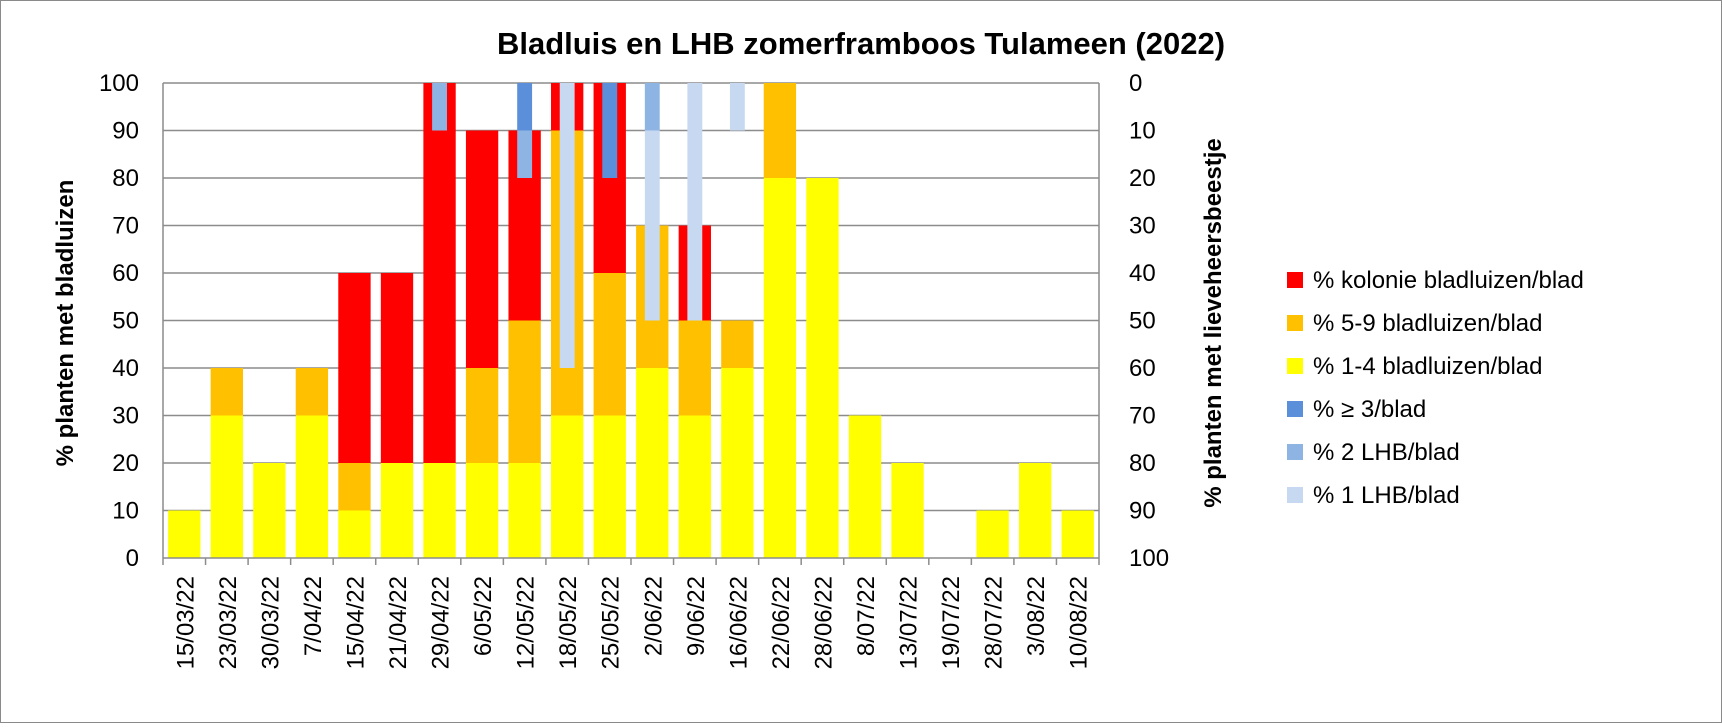 The height and width of the screenshot is (727, 1722). I want to click on x-tick-label: 15/04/22, so click(355, 622).